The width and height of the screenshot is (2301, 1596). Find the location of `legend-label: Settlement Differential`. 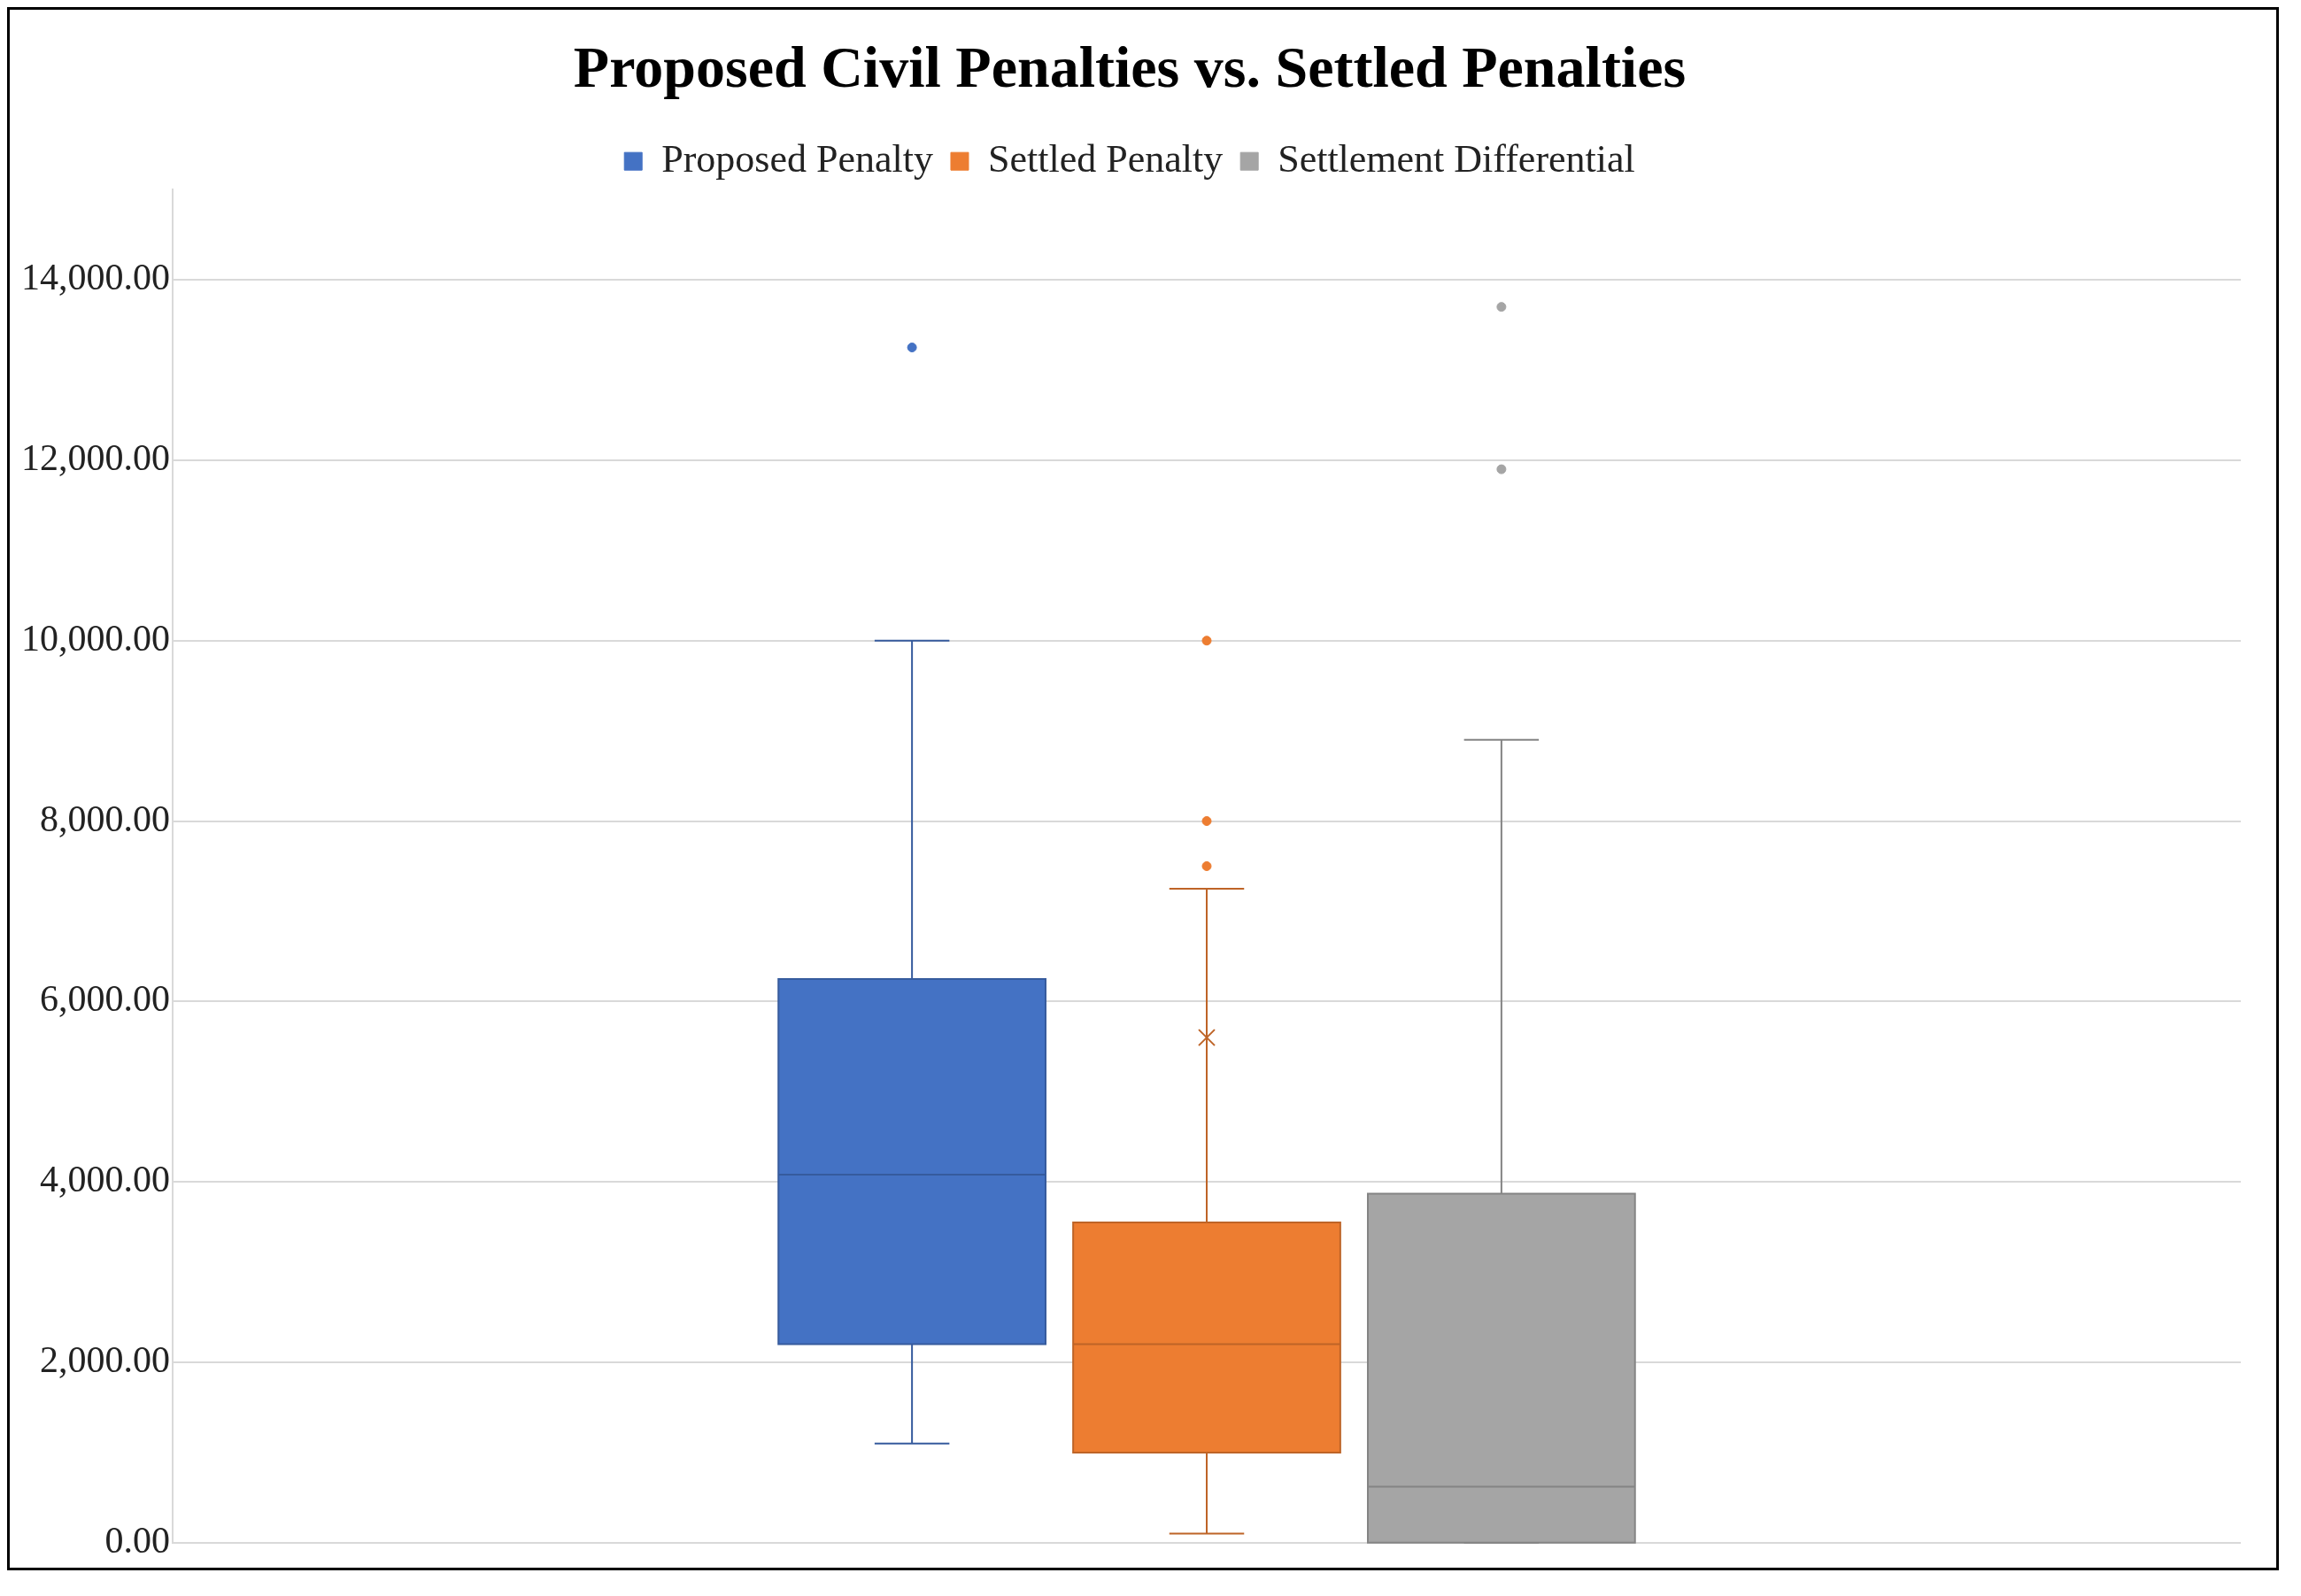

legend-label: Settlement Differential is located at coordinates (1456, 158).